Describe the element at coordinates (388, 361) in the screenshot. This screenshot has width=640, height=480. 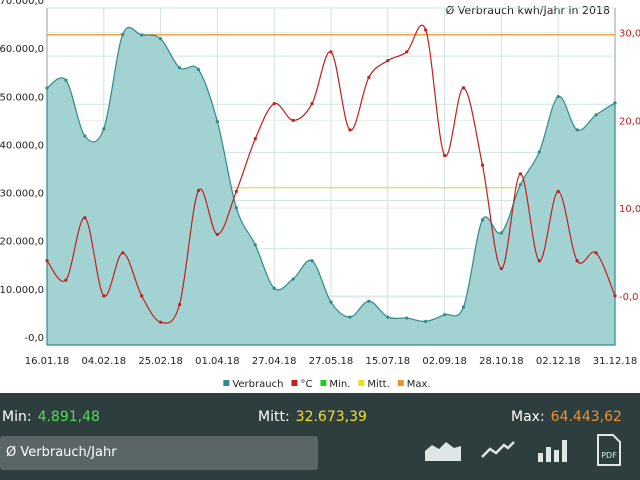
I see `x-tick-label: 15.07.18` at that location.